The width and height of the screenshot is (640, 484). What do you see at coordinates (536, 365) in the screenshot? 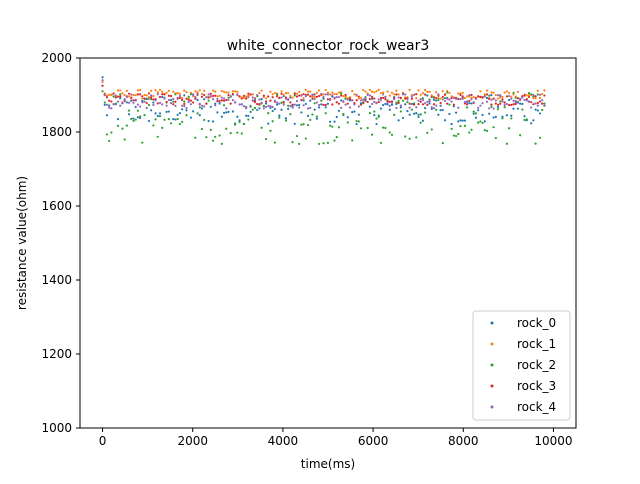
I see `legend-label: rock_2` at bounding box center [536, 365].